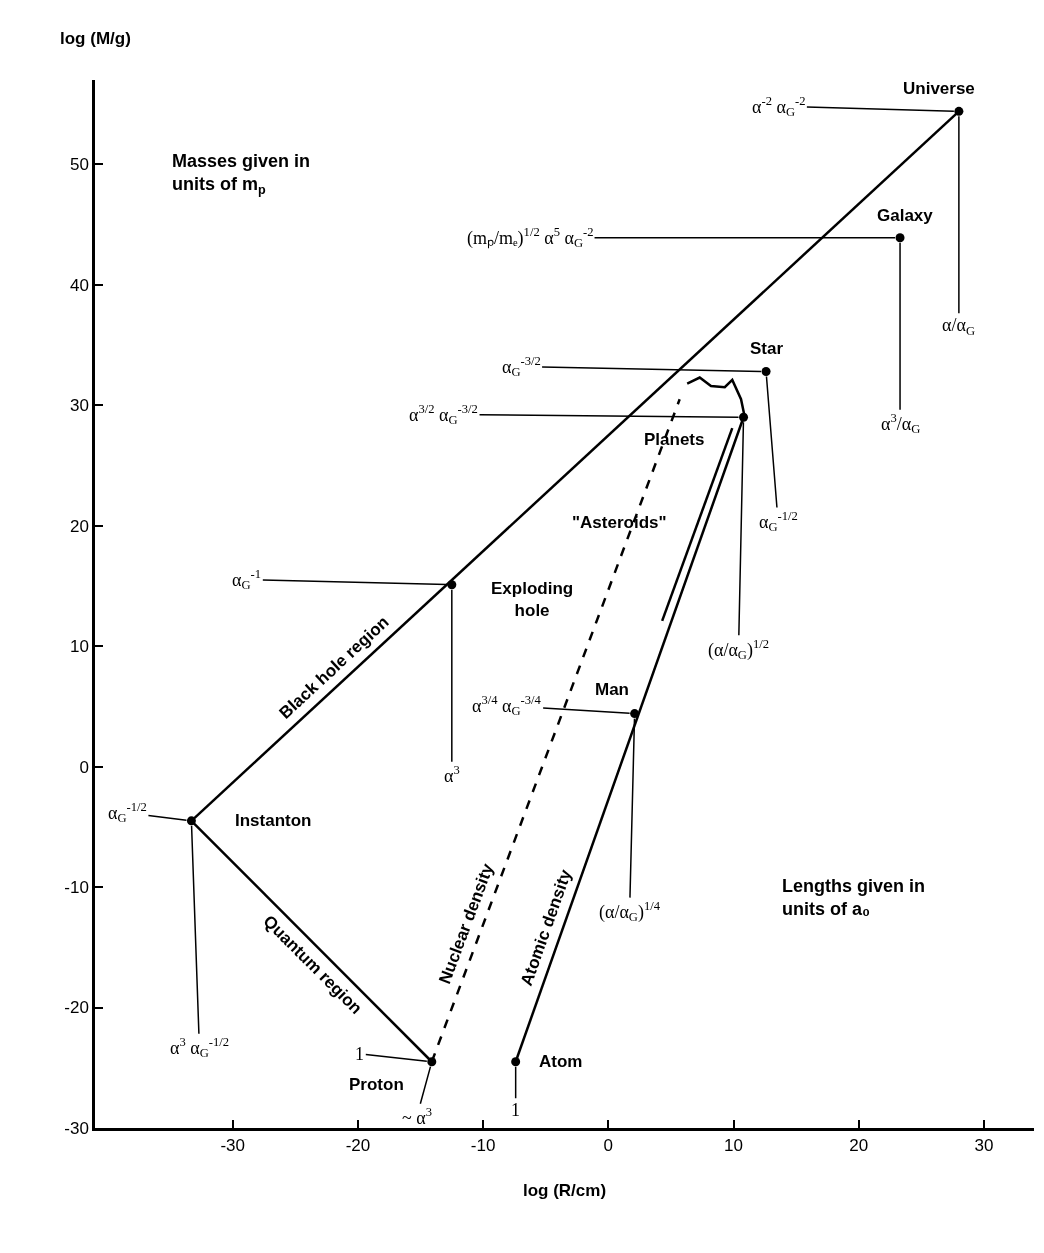 Image resolution: width=1044 pixels, height=1253 pixels. I want to click on annotation: α$^{3}$/α$_{G}$, so click(901, 424).